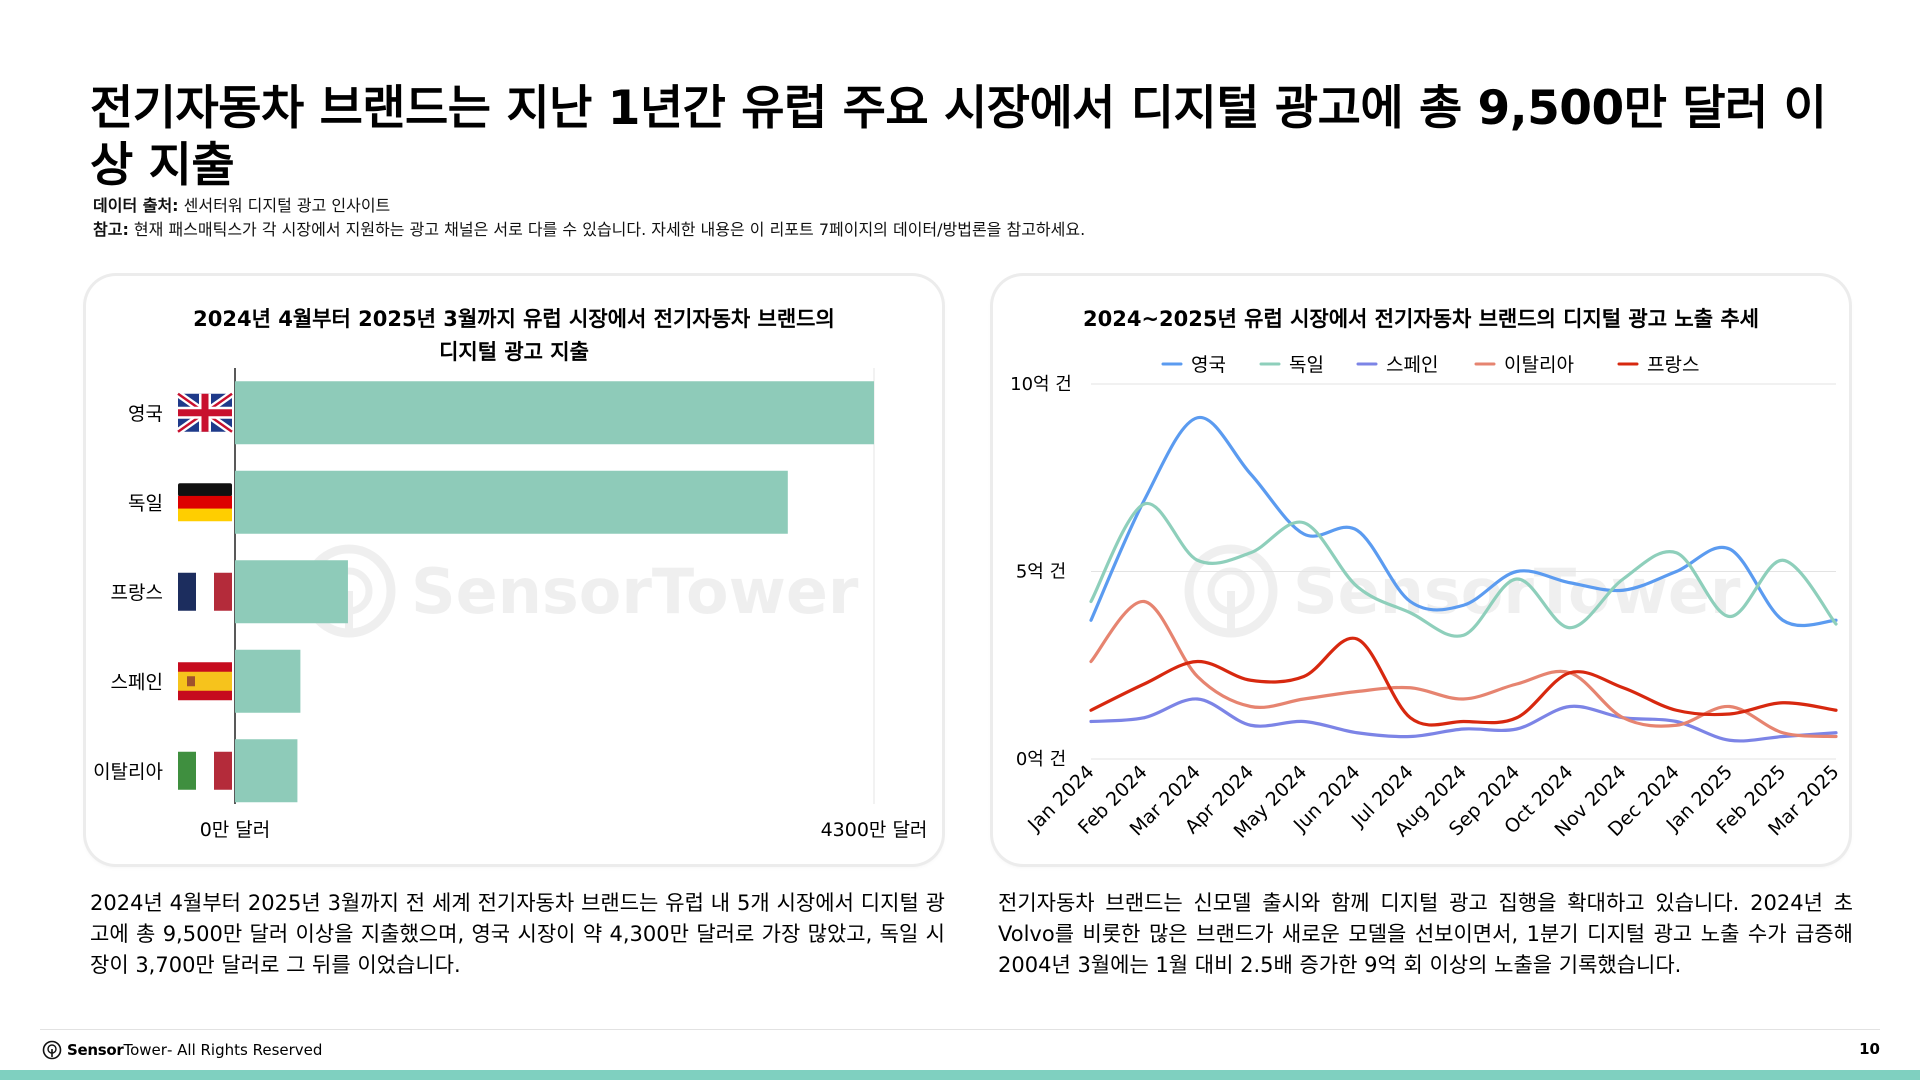 This screenshot has width=1920, height=1080. What do you see at coordinates (95, 1050) in the screenshot?
I see `footer-brand-bold: Sensor` at bounding box center [95, 1050].